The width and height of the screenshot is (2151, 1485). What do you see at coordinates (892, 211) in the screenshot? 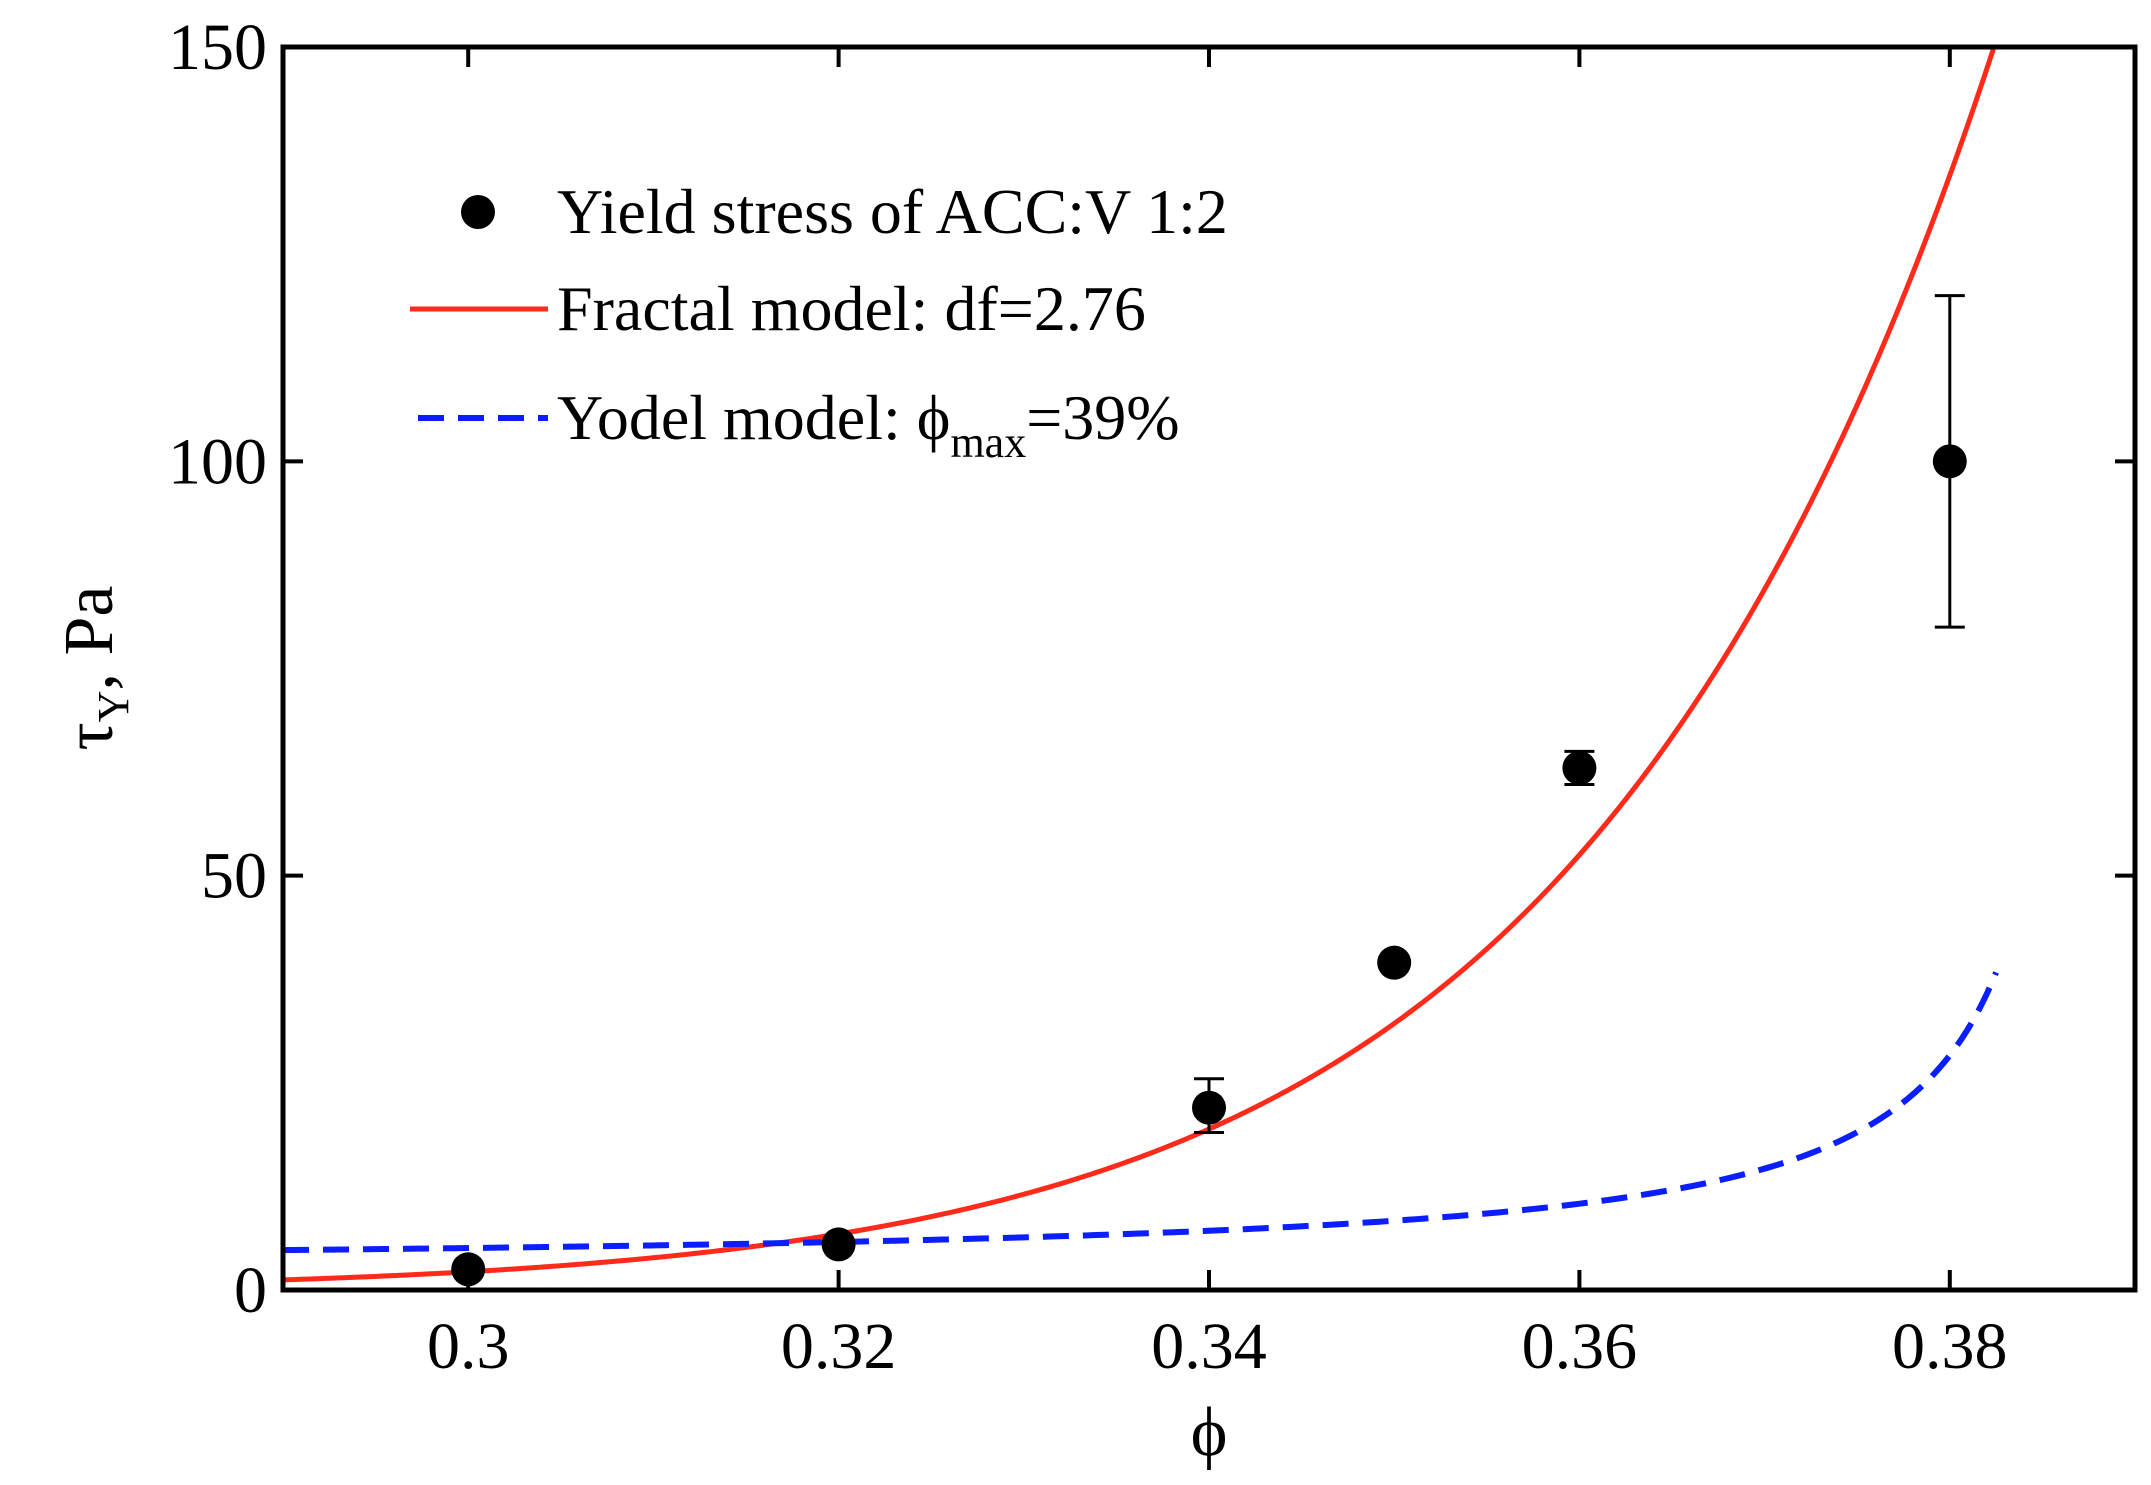
I see `legend-label-points: Yield stress of ACC:V 1:2` at bounding box center [892, 211].